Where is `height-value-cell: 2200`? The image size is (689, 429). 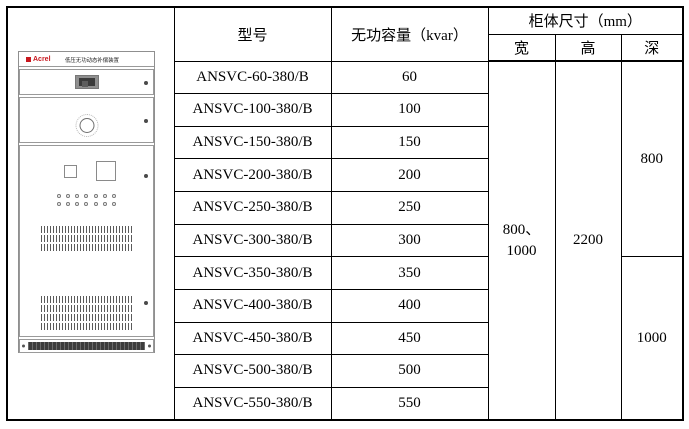 height-value-cell: 2200 is located at coordinates (588, 240).